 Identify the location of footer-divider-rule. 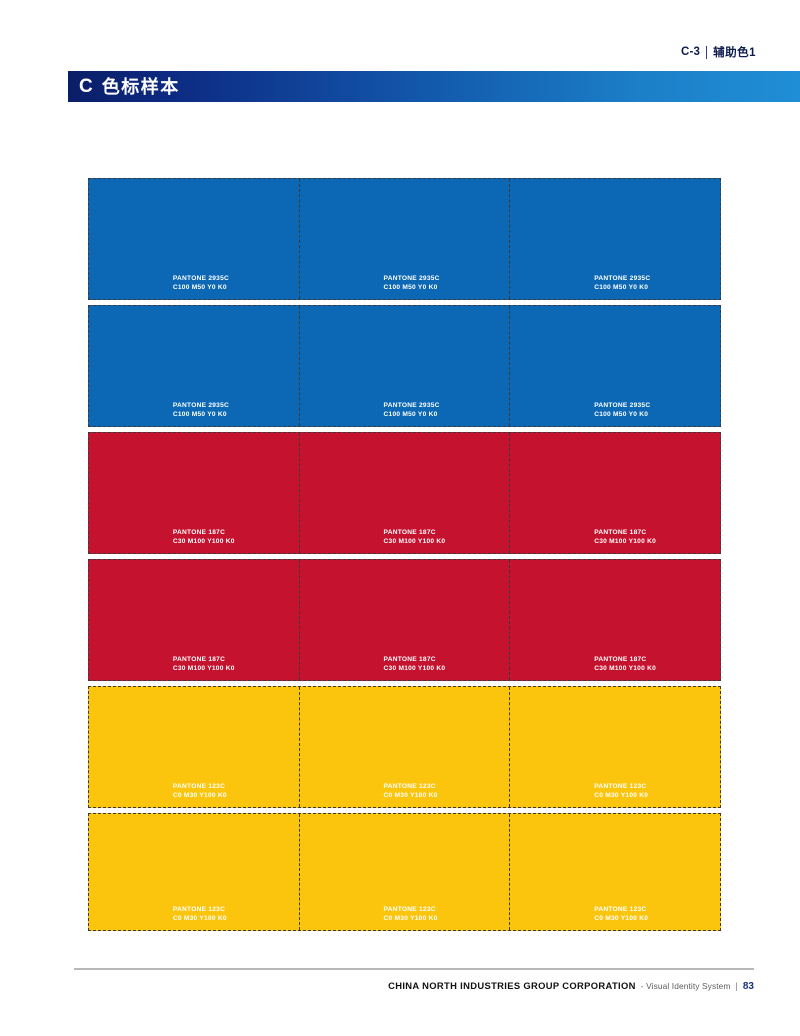
(414, 969).